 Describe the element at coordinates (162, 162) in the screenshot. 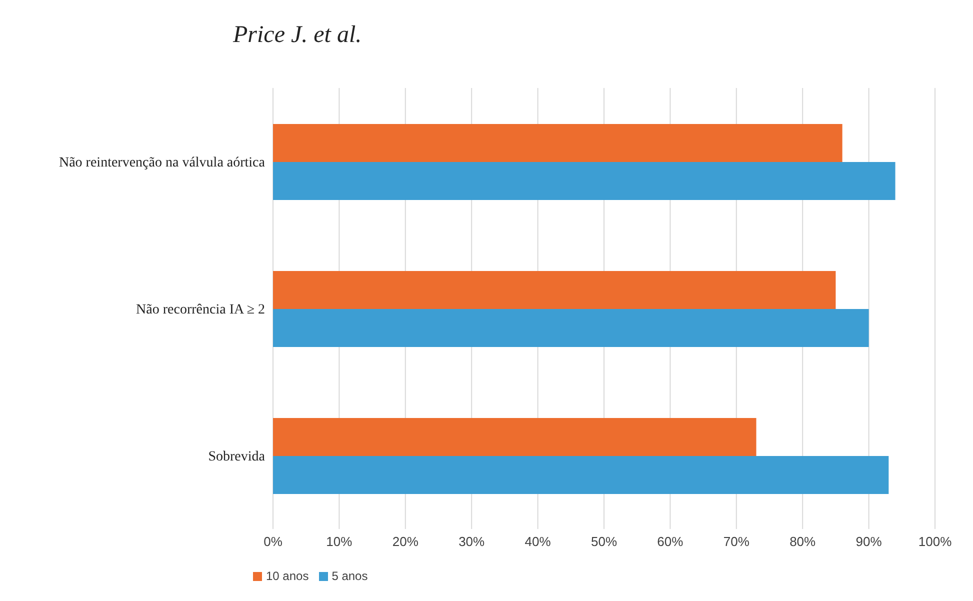

I see `y-tick-label: Não reintervenção na válvula aórtica` at that location.